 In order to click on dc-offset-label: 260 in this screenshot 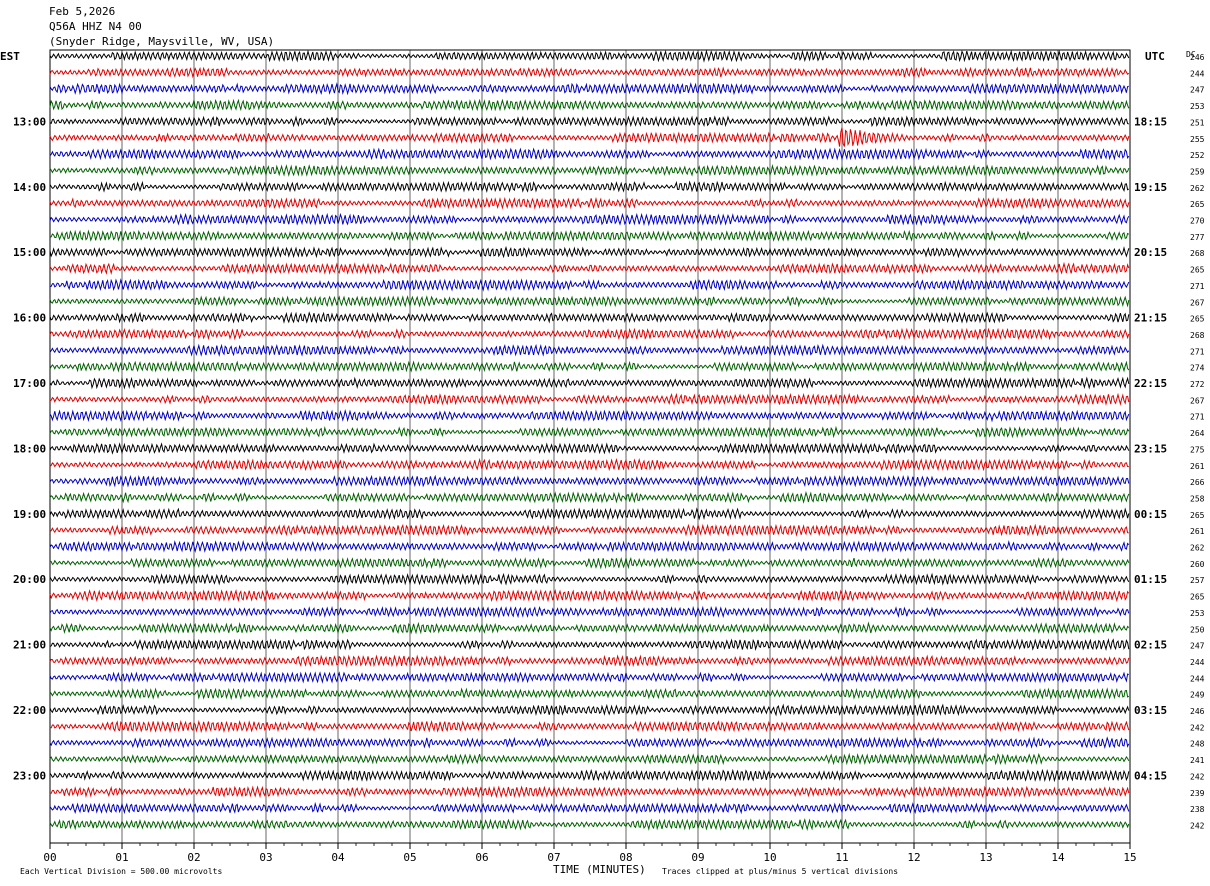, I will do `click(1197, 564)`.